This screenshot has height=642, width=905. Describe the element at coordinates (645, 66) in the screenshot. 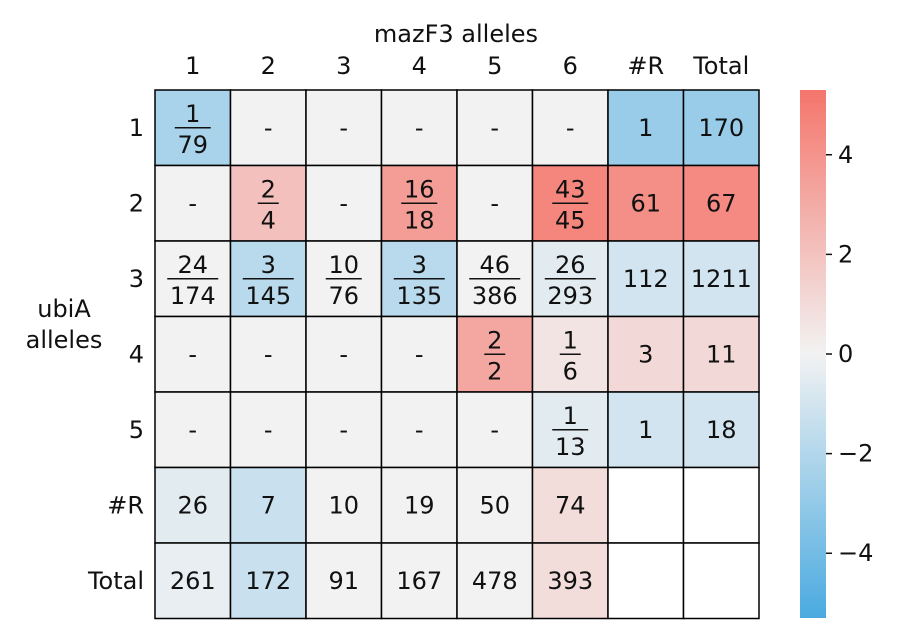

I see `x-tick-label: #R` at that location.